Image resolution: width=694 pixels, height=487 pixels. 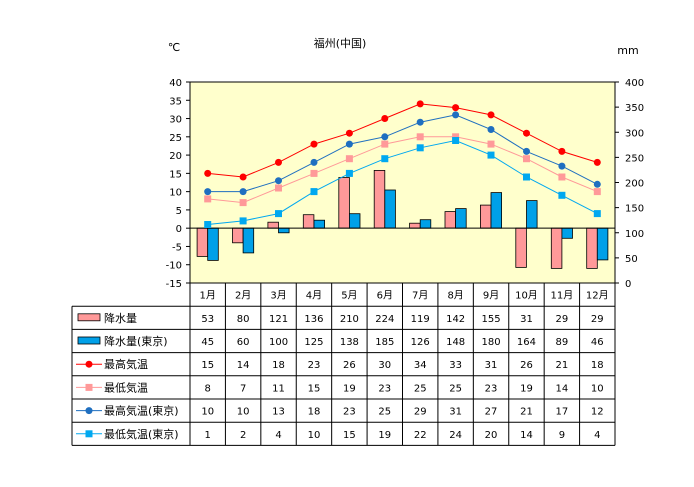 What do you see at coordinates (627, 50) in the screenshot?
I see `right-axis-unit: mm` at bounding box center [627, 50].